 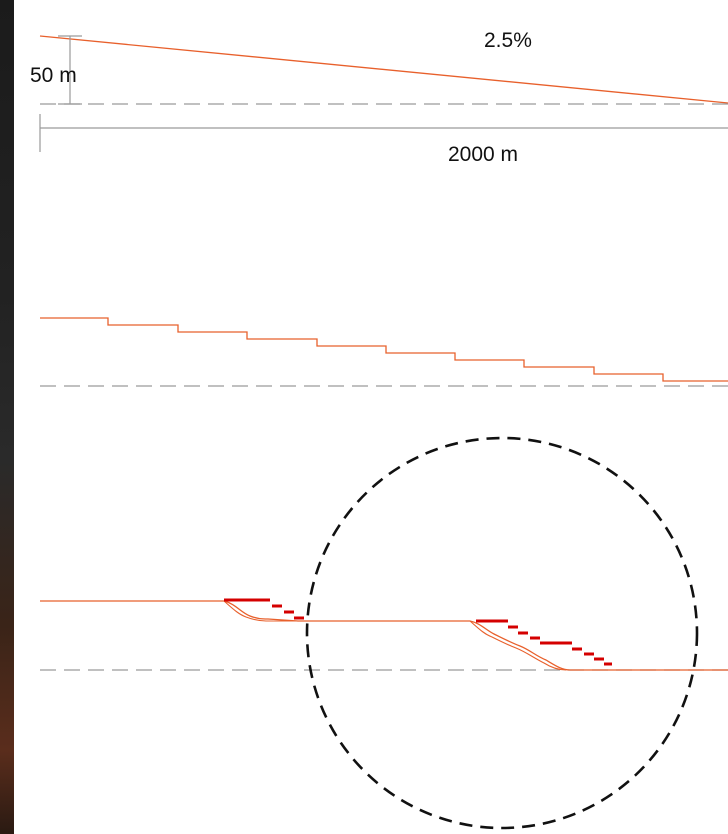 What do you see at coordinates (483, 154) in the screenshot?
I see `length-label: 2000 m` at bounding box center [483, 154].